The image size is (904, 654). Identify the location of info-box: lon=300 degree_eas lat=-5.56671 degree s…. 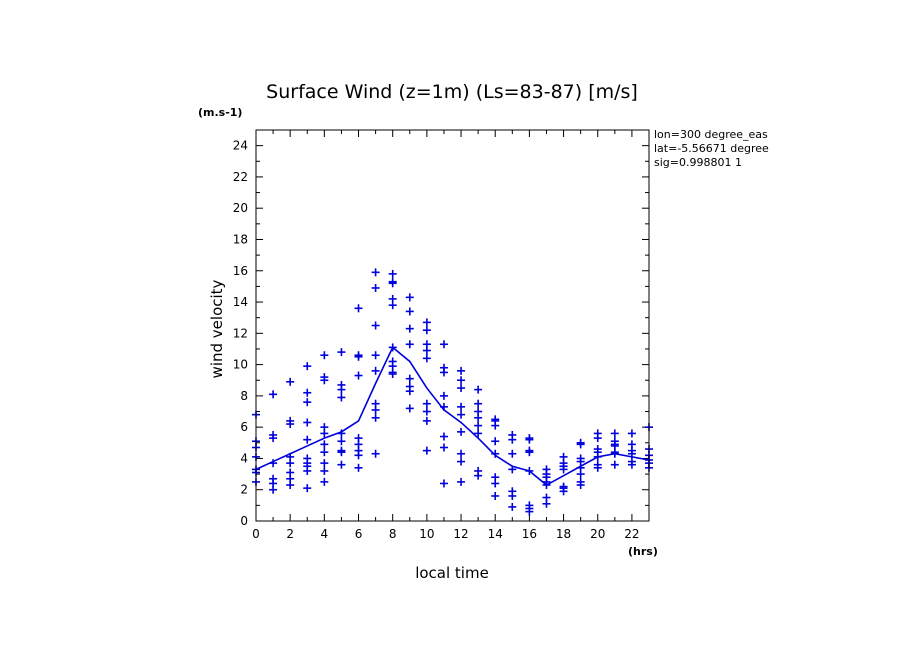
(711, 148).